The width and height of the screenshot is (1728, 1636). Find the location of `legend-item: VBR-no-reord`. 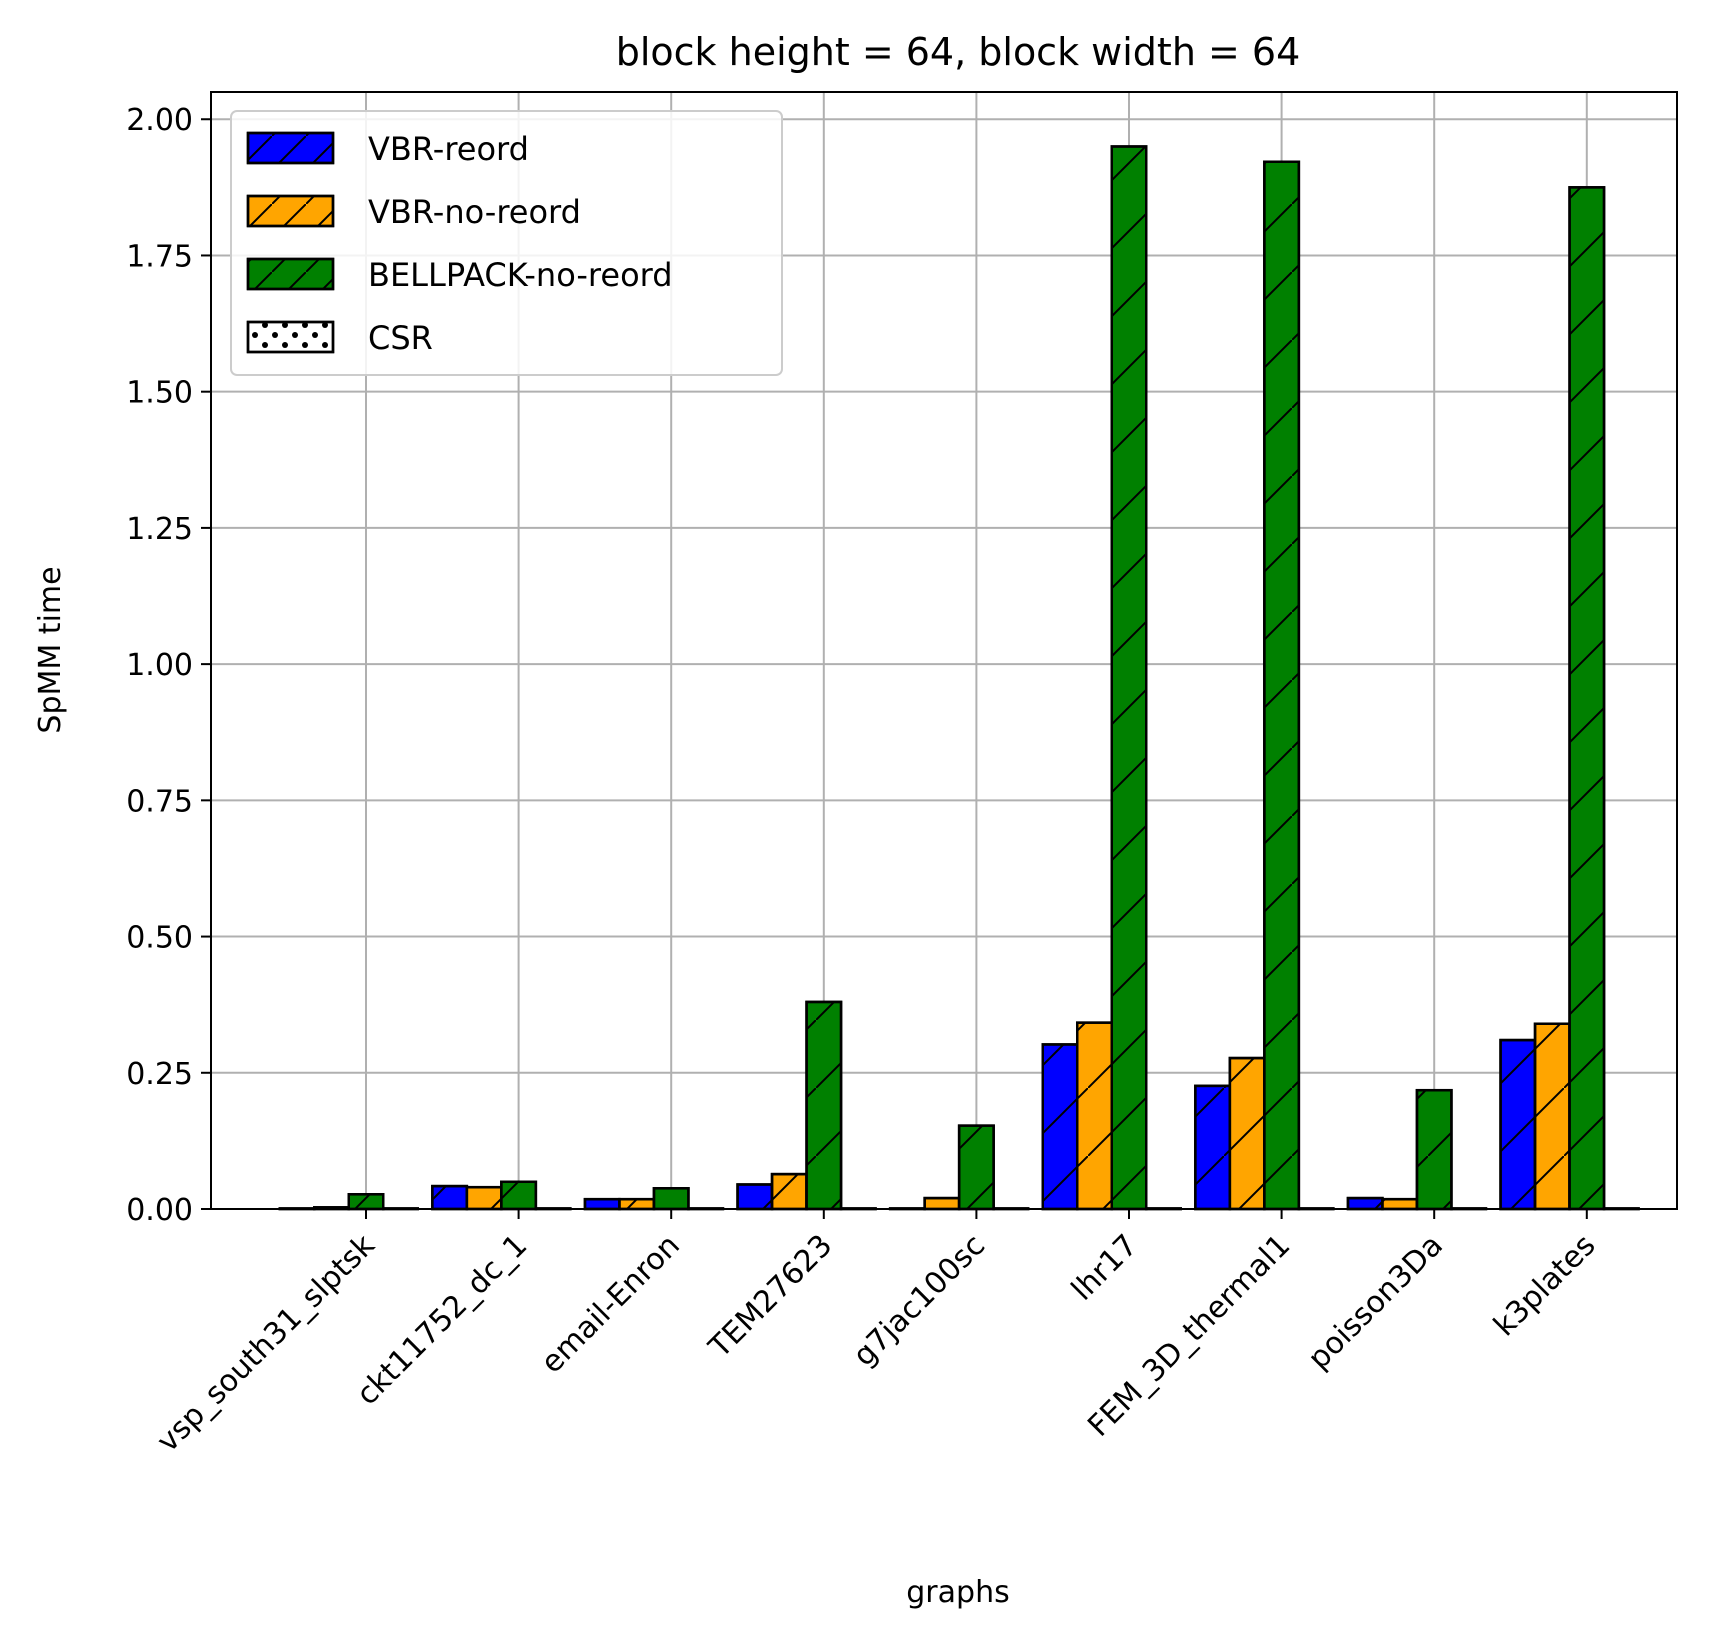

legend-item: VBR-no-reord is located at coordinates (413, 212).